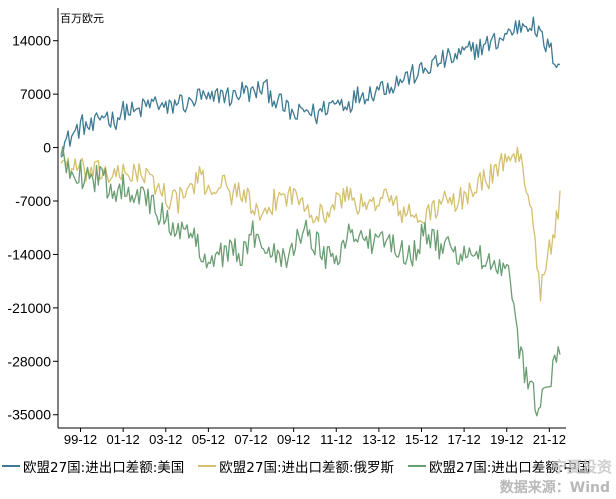 Image resolution: width=616 pixels, height=499 pixels. What do you see at coordinates (82, 18) in the screenshot?
I see `y-axis-unit: 百万欧元` at bounding box center [82, 18].